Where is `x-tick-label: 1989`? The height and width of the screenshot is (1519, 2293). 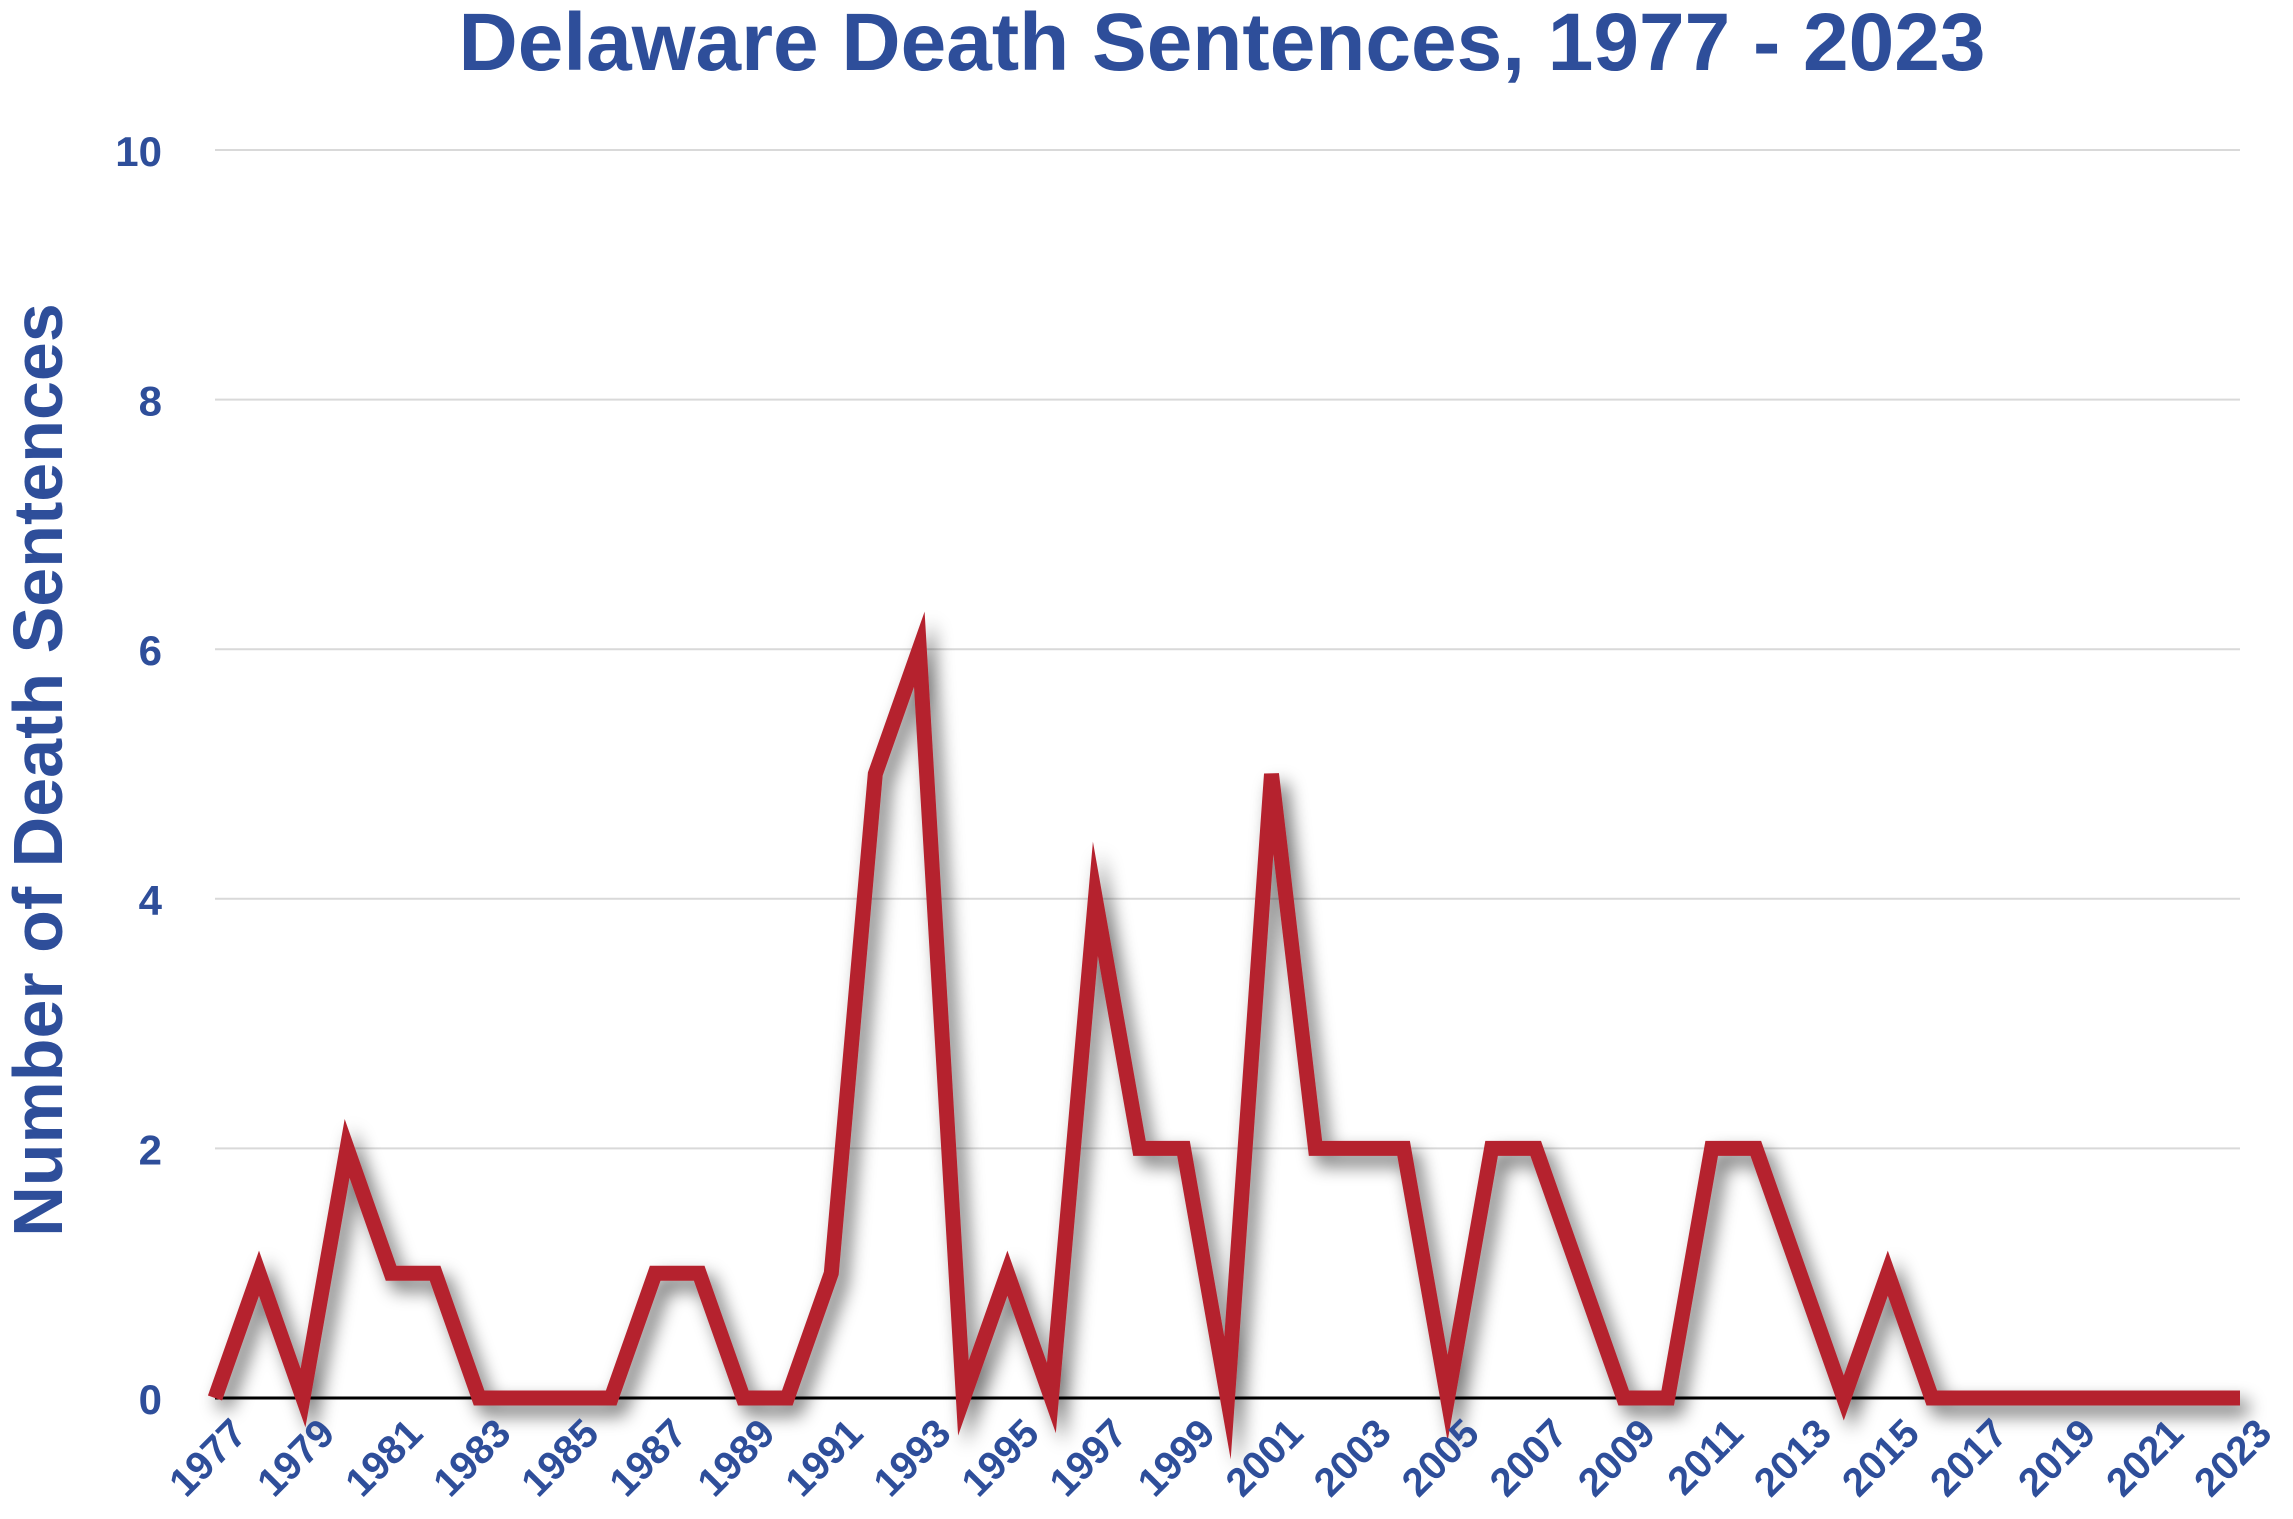 x-tick-label: 1989 is located at coordinates (736, 1458).